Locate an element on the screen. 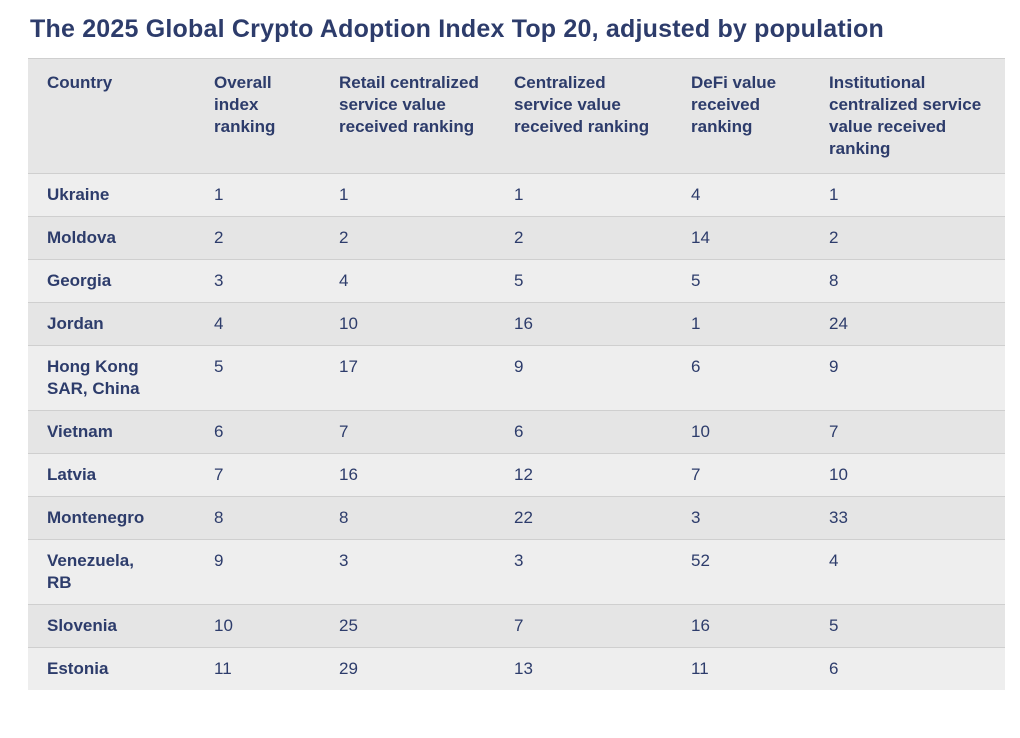 This screenshot has height=738, width=1020. country-cell: Venezuela, RB is located at coordinates (111, 572).